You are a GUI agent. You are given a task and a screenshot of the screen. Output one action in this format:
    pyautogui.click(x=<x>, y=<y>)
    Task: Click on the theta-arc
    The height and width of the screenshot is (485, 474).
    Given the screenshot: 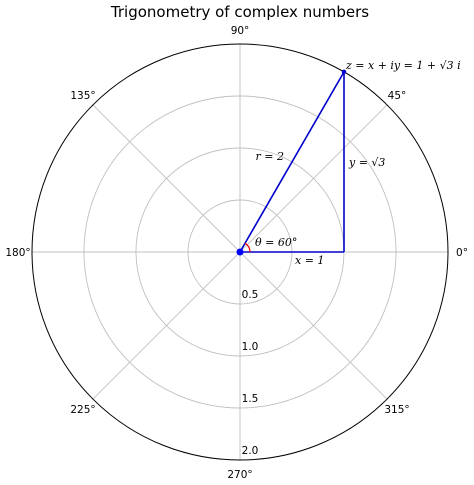 What is the action you would take?
    pyautogui.click(x=247, y=247)
    